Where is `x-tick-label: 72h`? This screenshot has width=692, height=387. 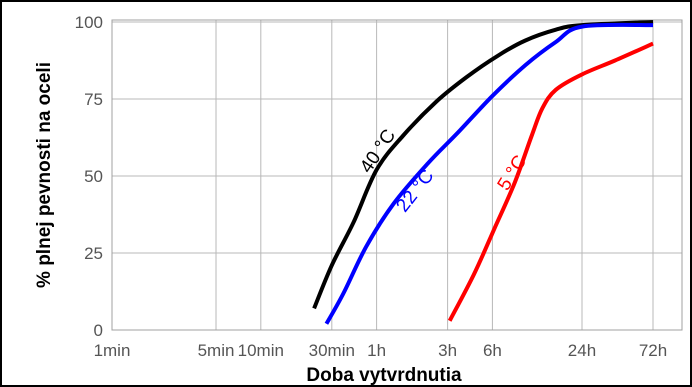
x-tick-label: 72h is located at coordinates (653, 350).